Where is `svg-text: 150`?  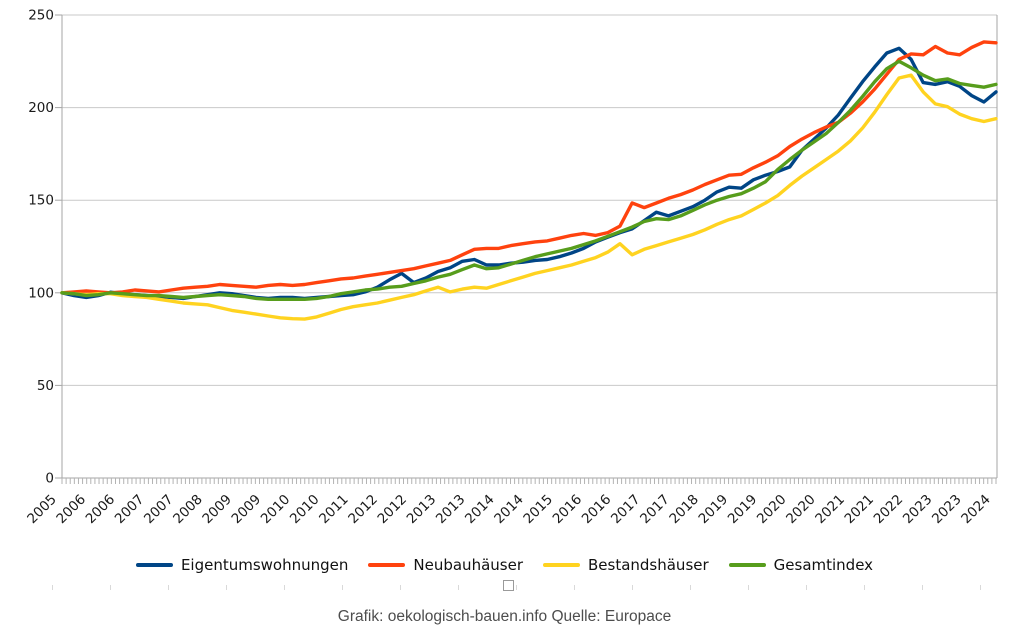
svg-text: 150 is located at coordinates (41, 201).